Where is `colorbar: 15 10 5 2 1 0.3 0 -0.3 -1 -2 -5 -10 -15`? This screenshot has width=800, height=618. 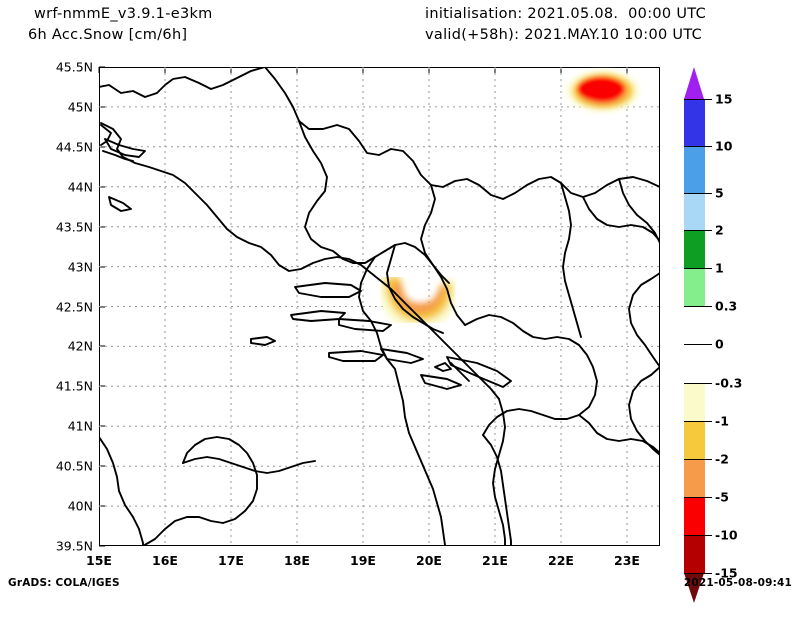 colorbar: 15 10 5 2 1 0.3 0 -0.3 -1 -2 -5 -10 -15 is located at coordinates (713, 335).